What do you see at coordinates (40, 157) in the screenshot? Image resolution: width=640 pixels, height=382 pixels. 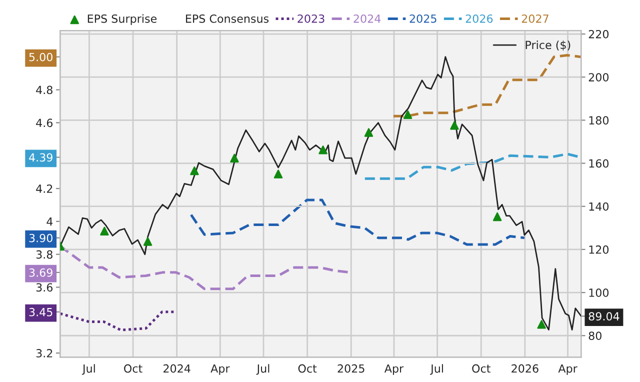 I see `y-tick-label: 4.39` at bounding box center [40, 157].